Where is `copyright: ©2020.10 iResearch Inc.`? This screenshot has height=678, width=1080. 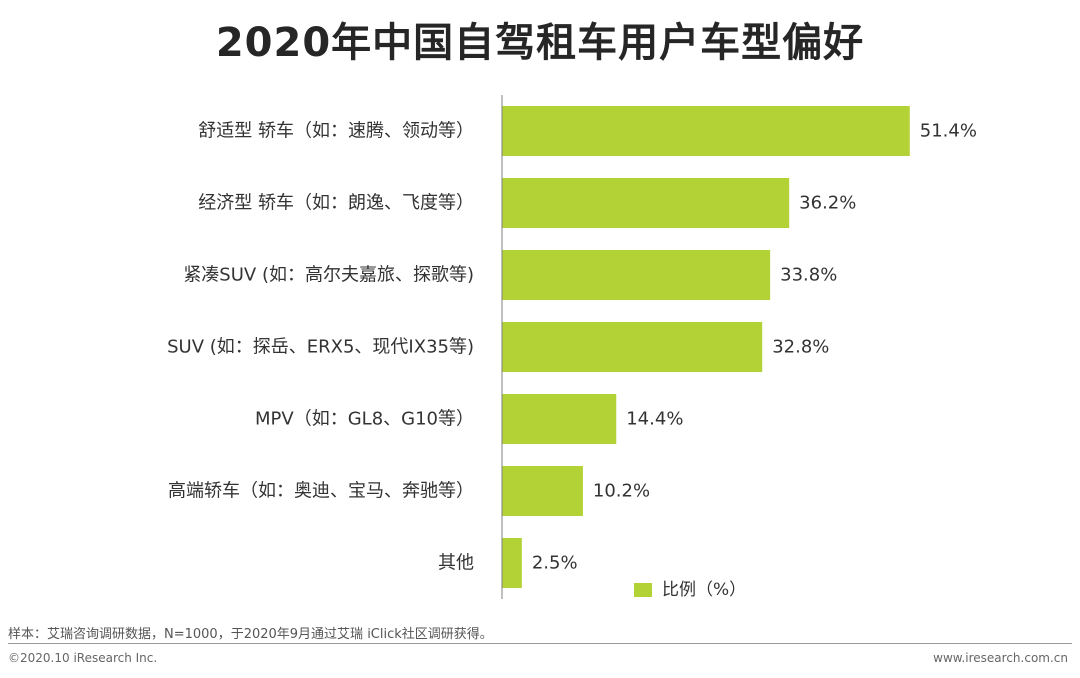
copyright: ©2020.10 iResearch Inc. is located at coordinates (83, 658).